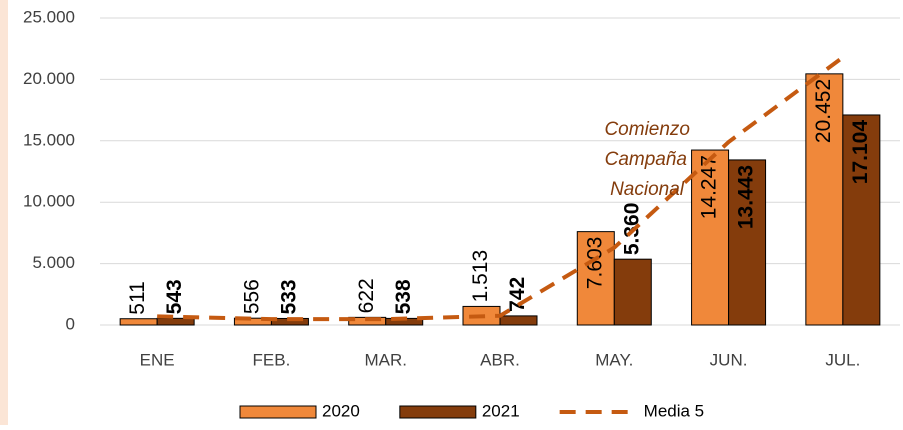  Describe the element at coordinates (594, 263) in the screenshot. I see `data-label: 7.603` at that location.